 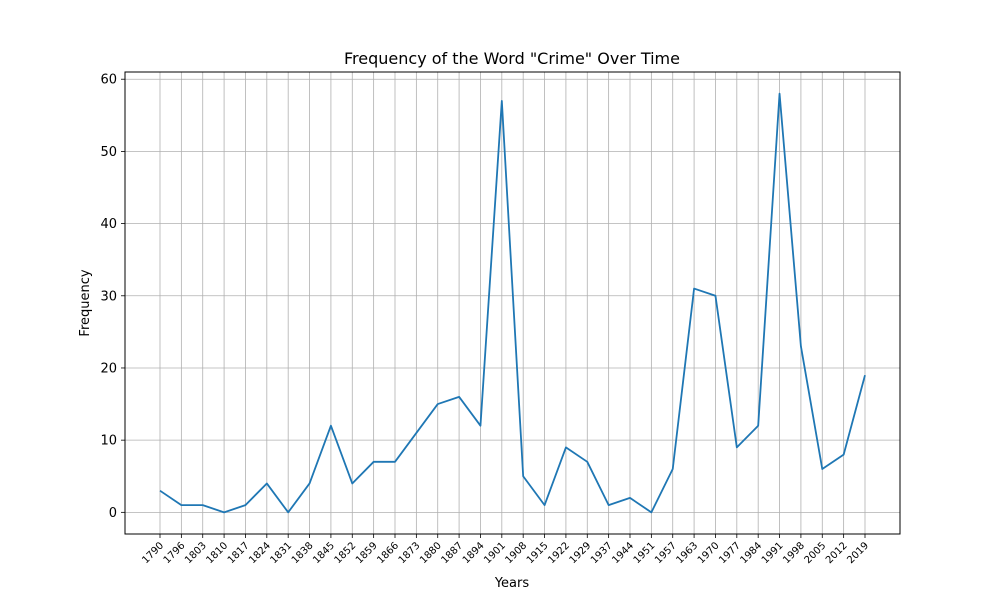 What do you see at coordinates (623, 553) in the screenshot?
I see `x-tick-label: 1944` at bounding box center [623, 553].